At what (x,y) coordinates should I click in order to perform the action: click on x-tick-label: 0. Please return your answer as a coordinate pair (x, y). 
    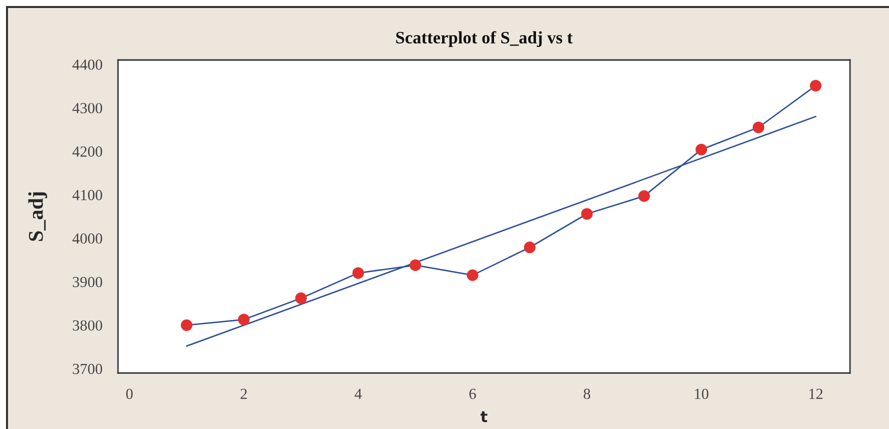
    Looking at the image, I should click on (129, 394).